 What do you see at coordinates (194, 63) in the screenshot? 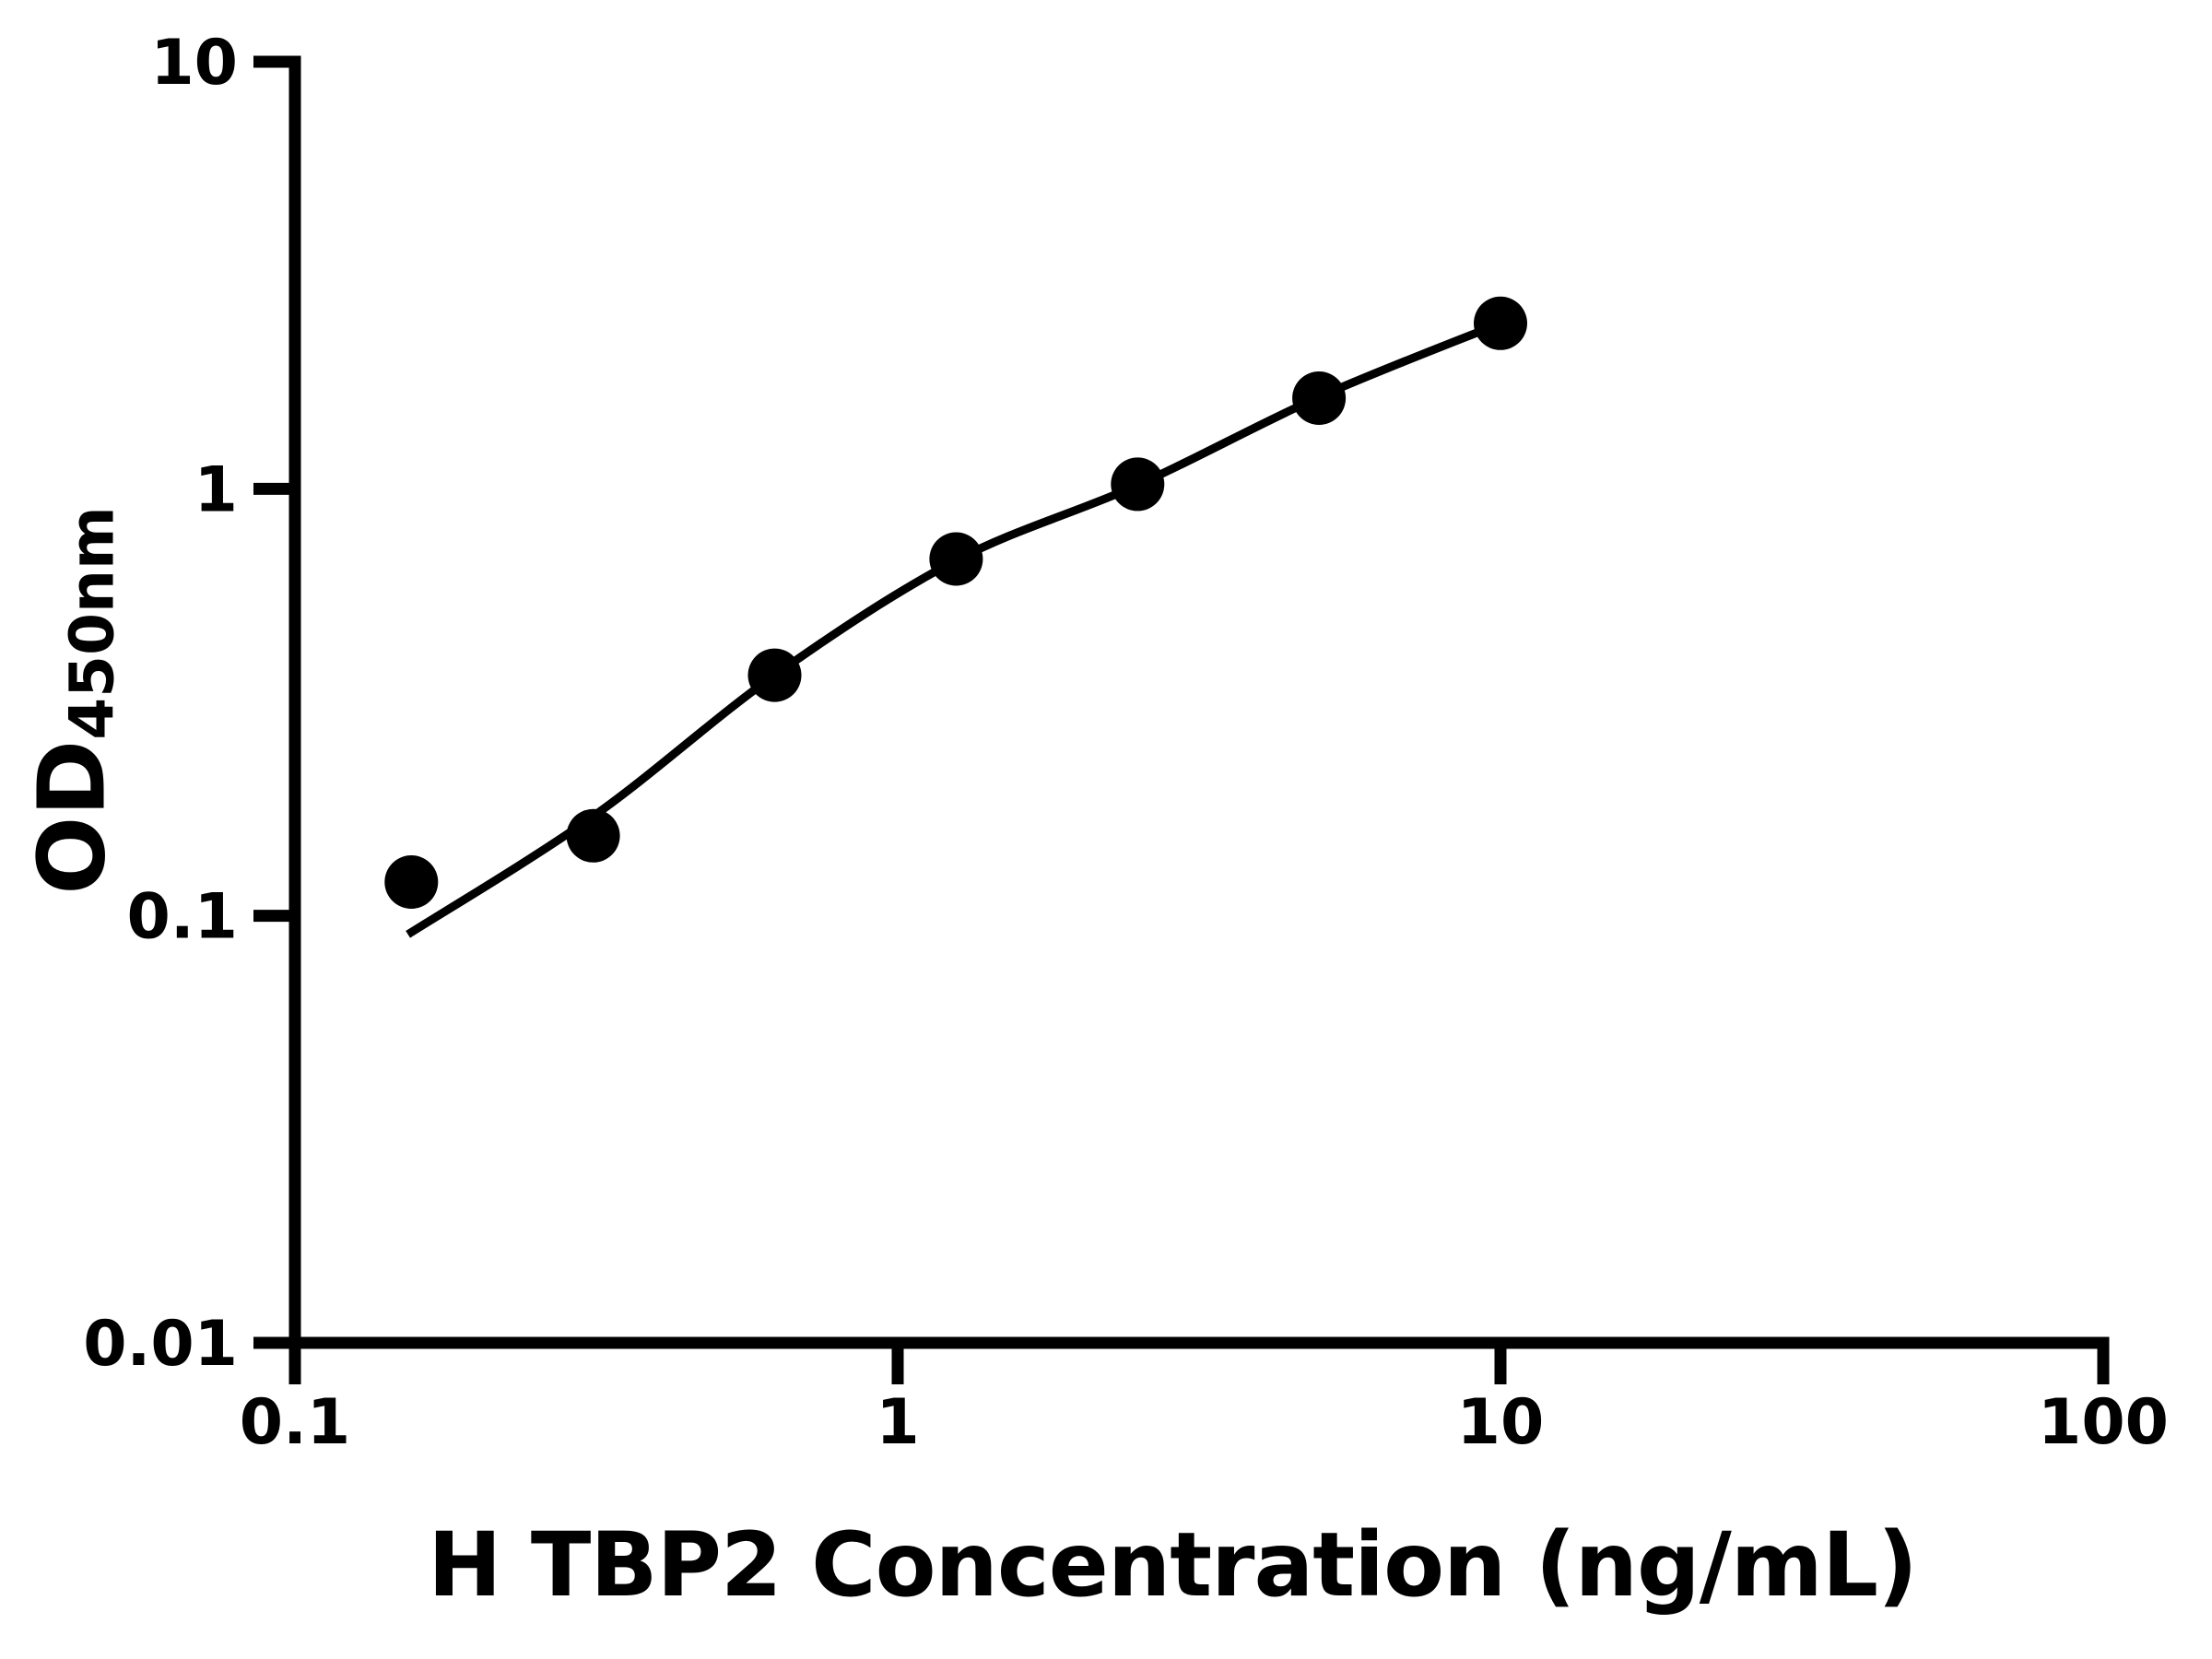
I see `y-tick-label: 10` at bounding box center [194, 63].